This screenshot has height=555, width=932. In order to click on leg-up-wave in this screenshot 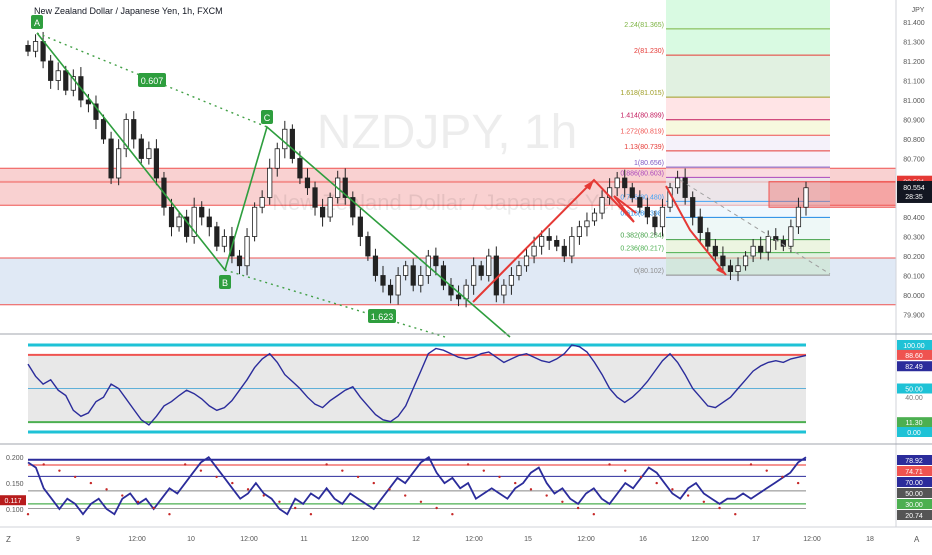, I will do `click(554, 240)`.